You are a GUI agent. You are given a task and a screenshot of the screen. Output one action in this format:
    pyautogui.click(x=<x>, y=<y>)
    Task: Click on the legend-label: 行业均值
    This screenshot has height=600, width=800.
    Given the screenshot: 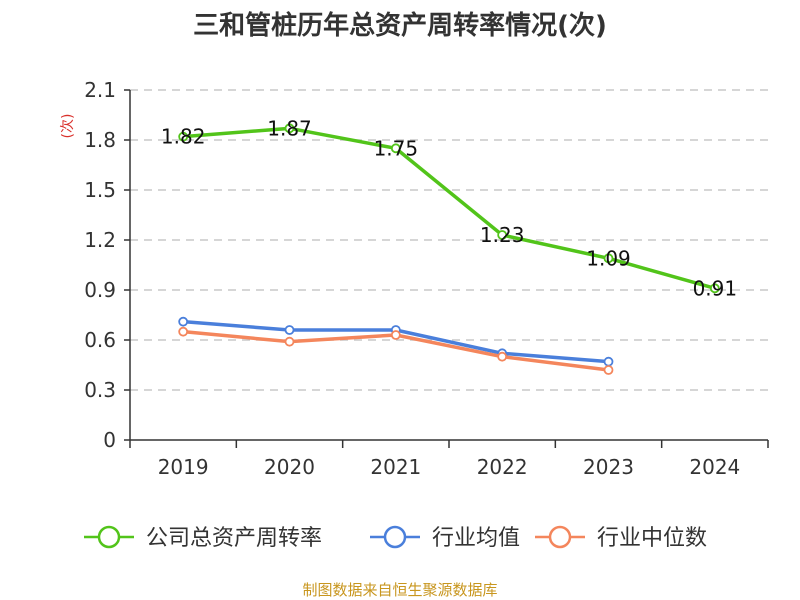 What is the action you would take?
    pyautogui.click(x=476, y=538)
    